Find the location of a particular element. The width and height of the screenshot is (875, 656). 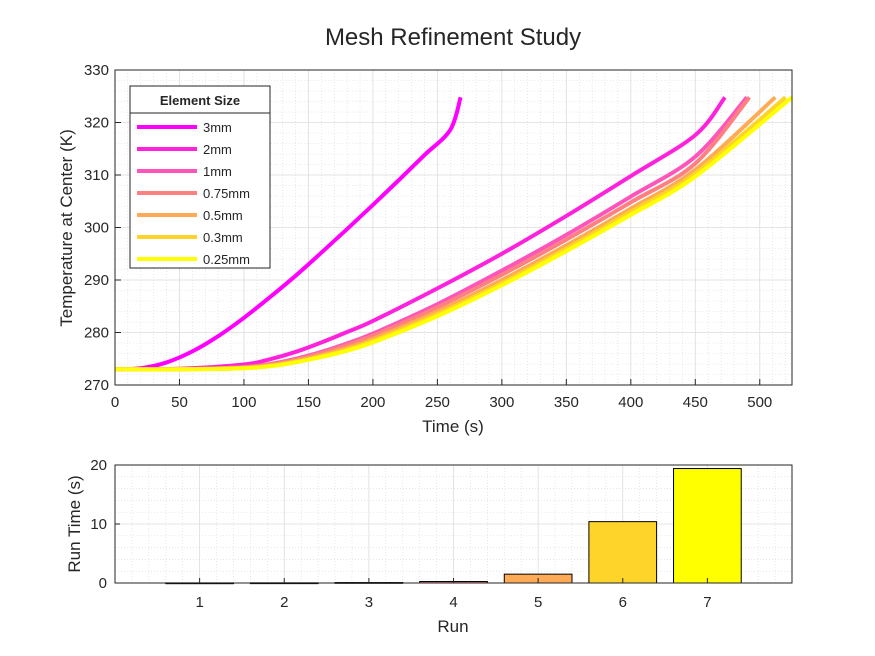

figure-title: Mesh Refinement Study is located at coordinates (453, 37).